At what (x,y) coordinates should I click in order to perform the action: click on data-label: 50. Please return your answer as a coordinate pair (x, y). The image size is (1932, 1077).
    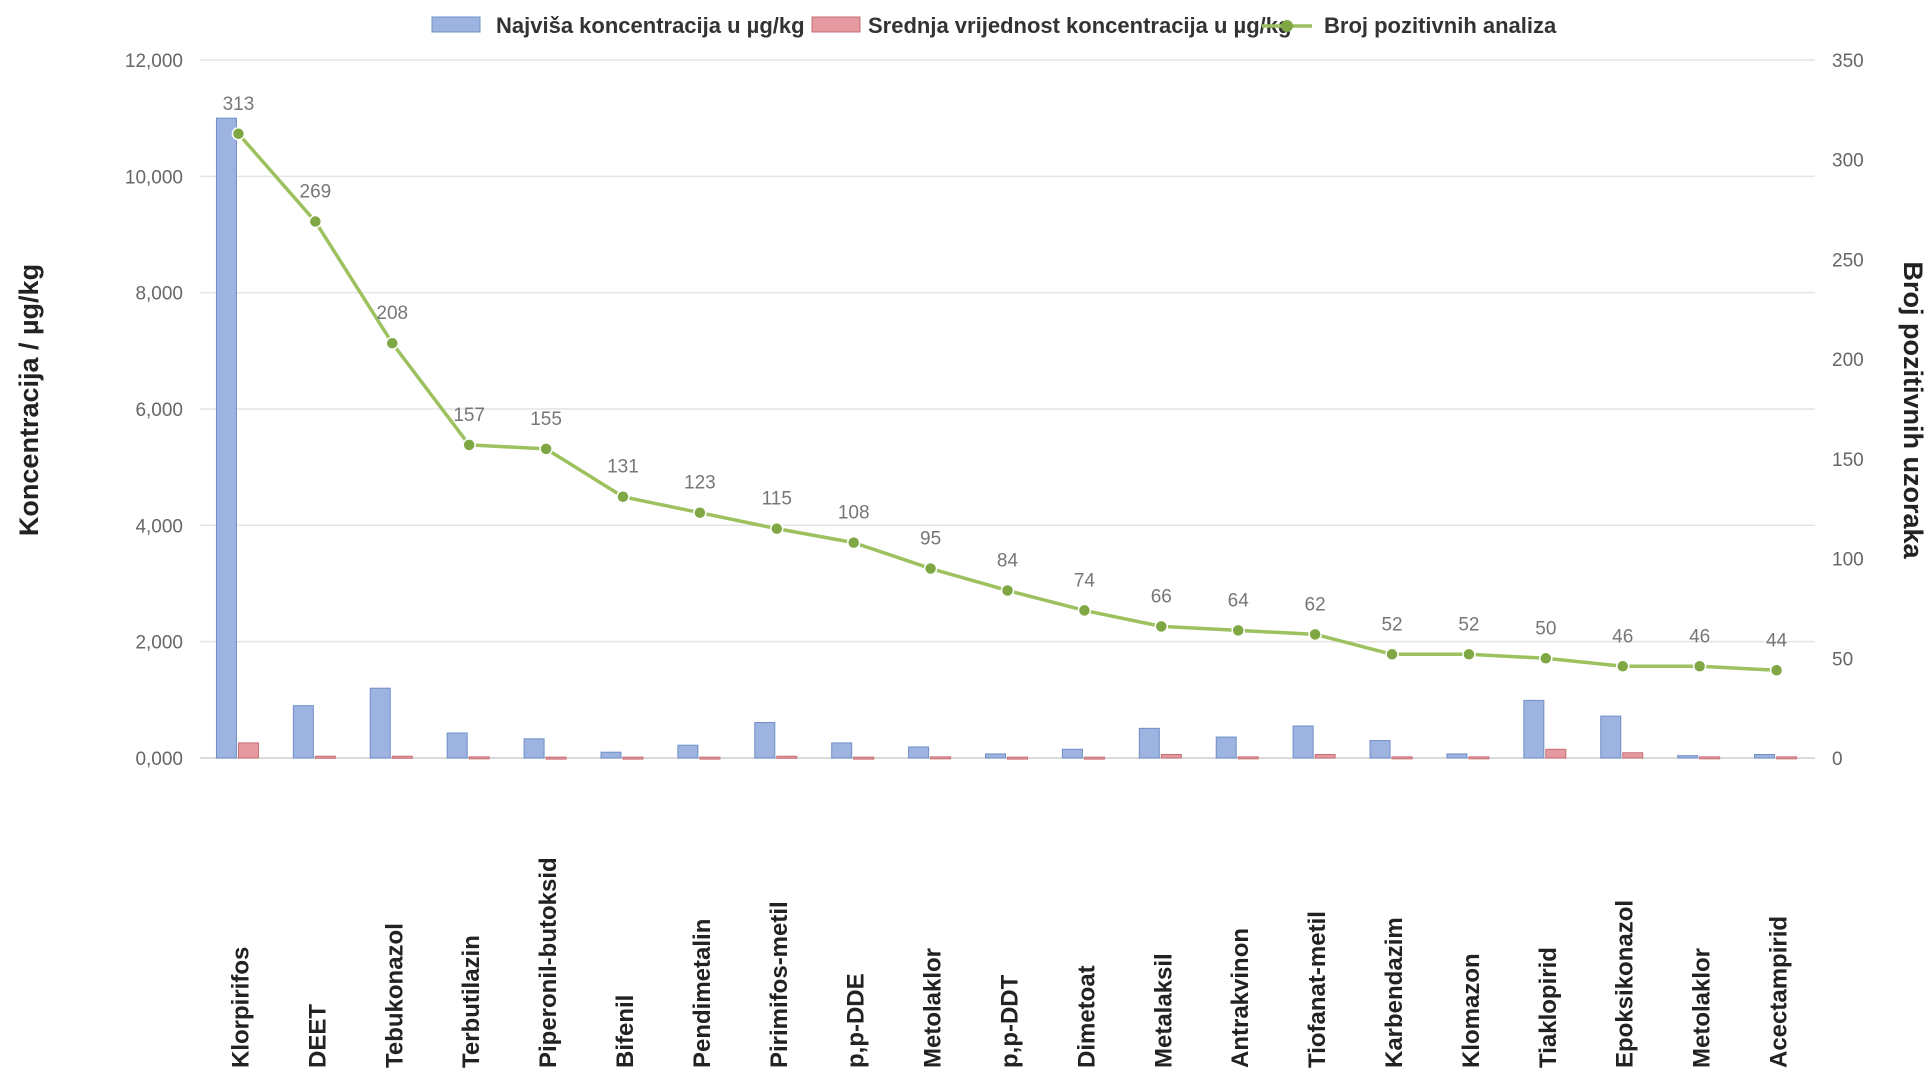
    Looking at the image, I should click on (1545, 628).